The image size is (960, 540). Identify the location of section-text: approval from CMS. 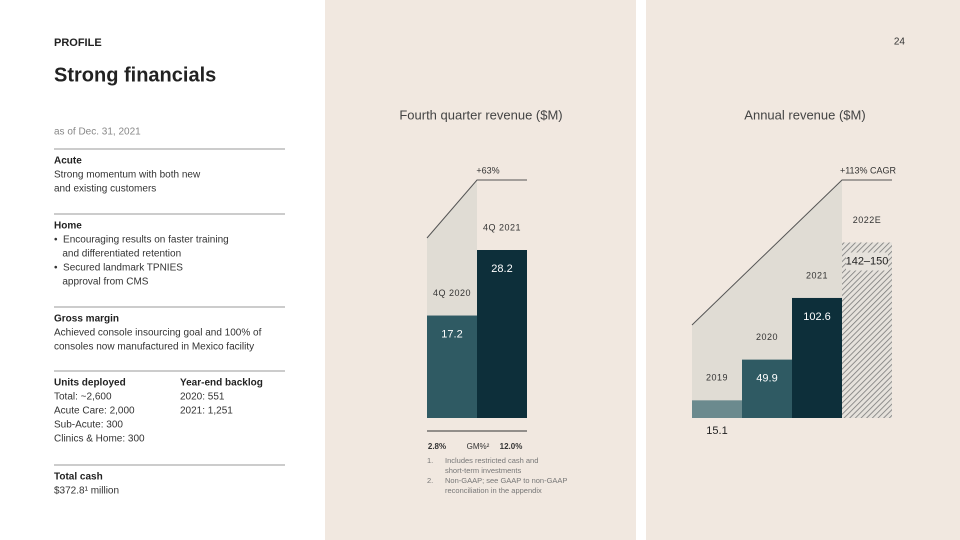
(101, 282).